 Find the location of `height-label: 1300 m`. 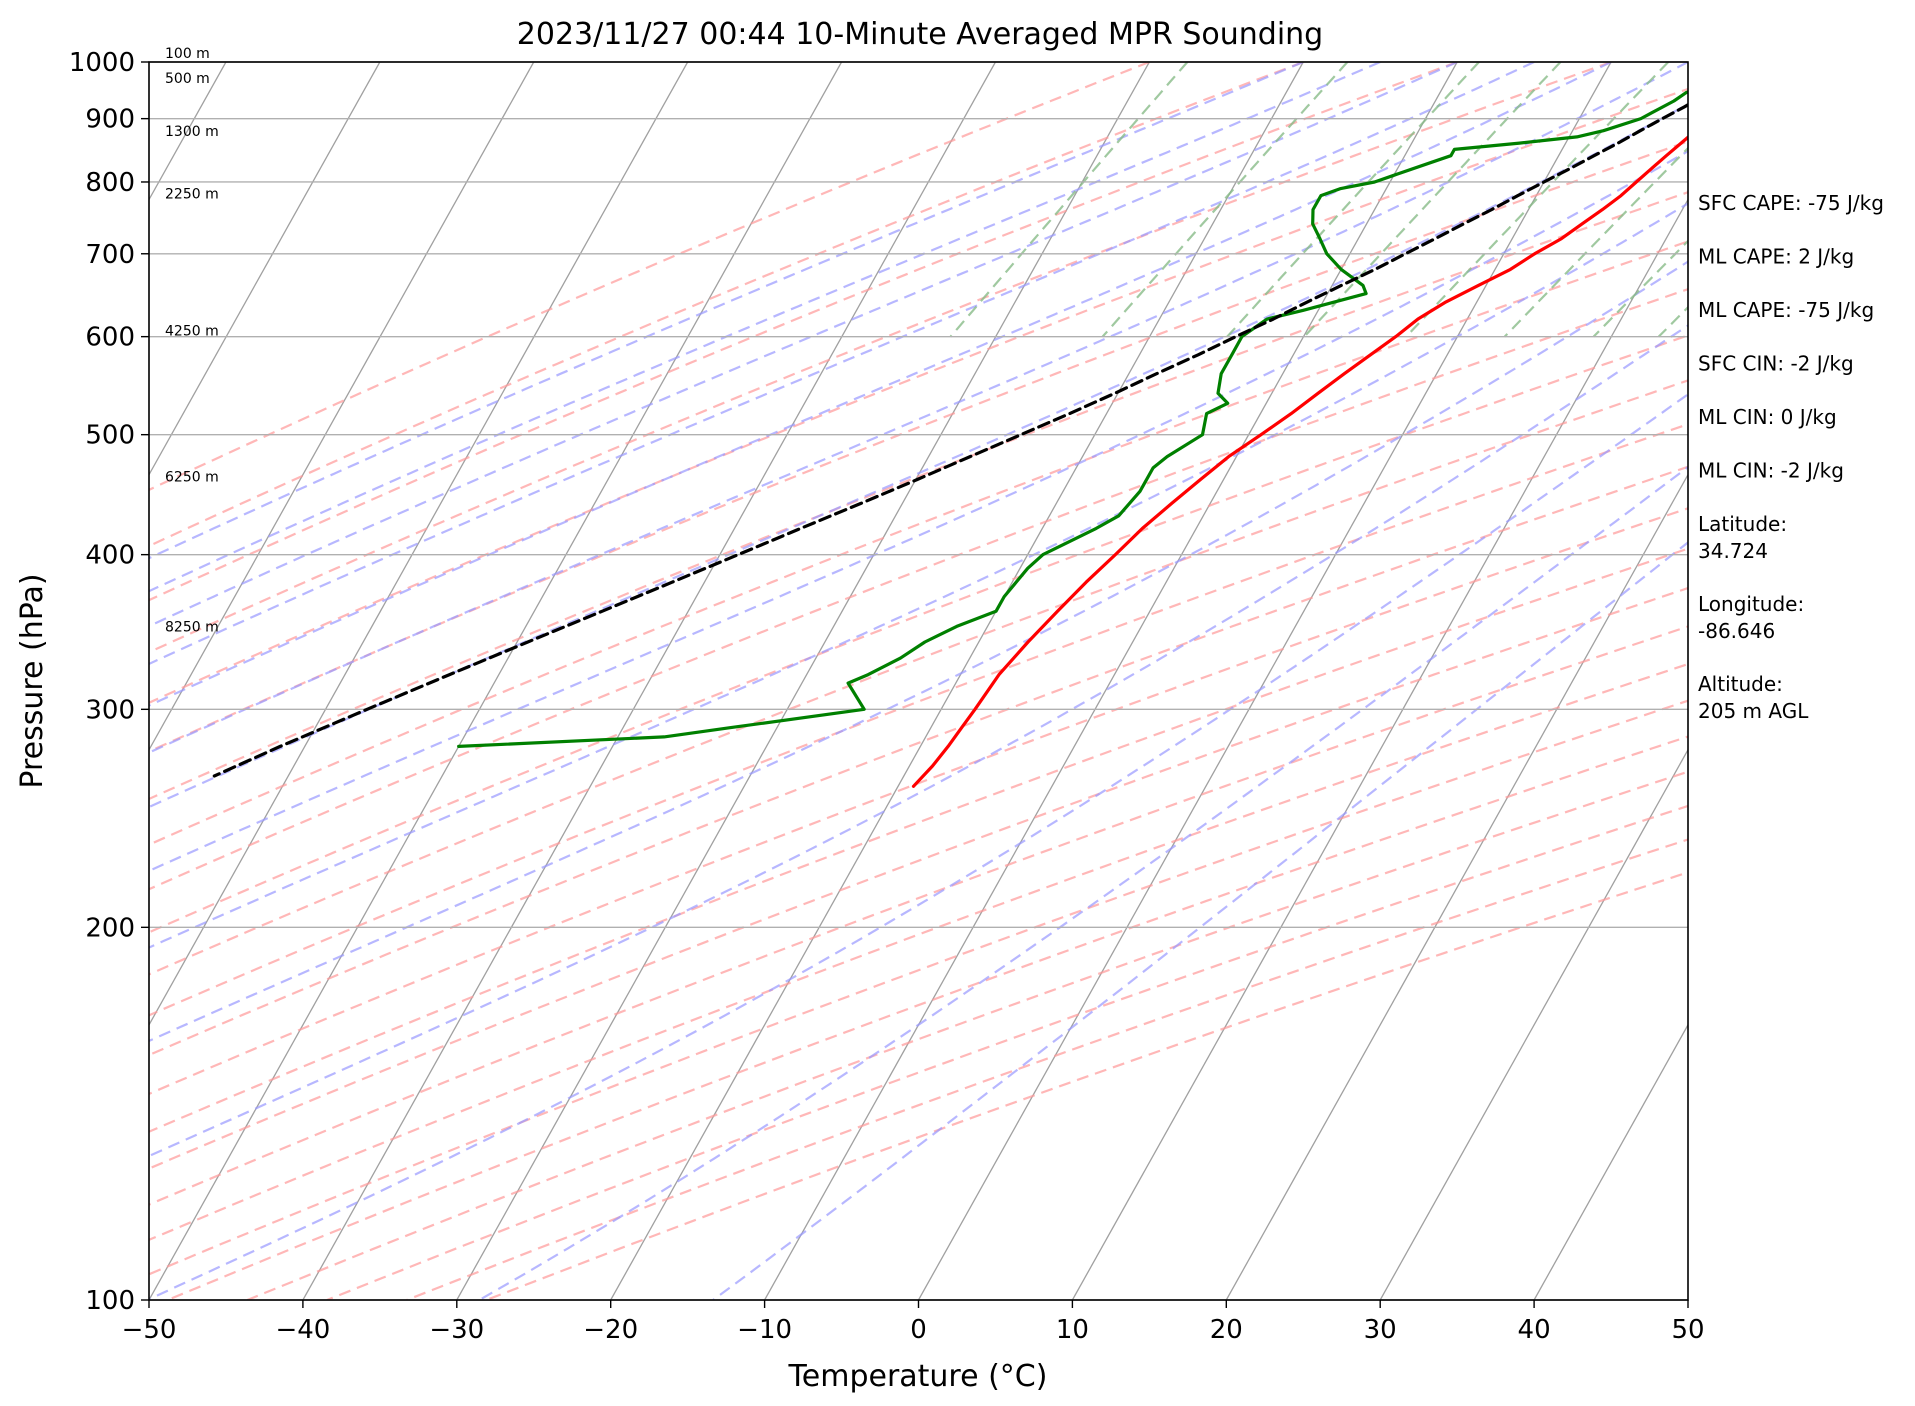

height-label: 1300 m is located at coordinates (192, 132).